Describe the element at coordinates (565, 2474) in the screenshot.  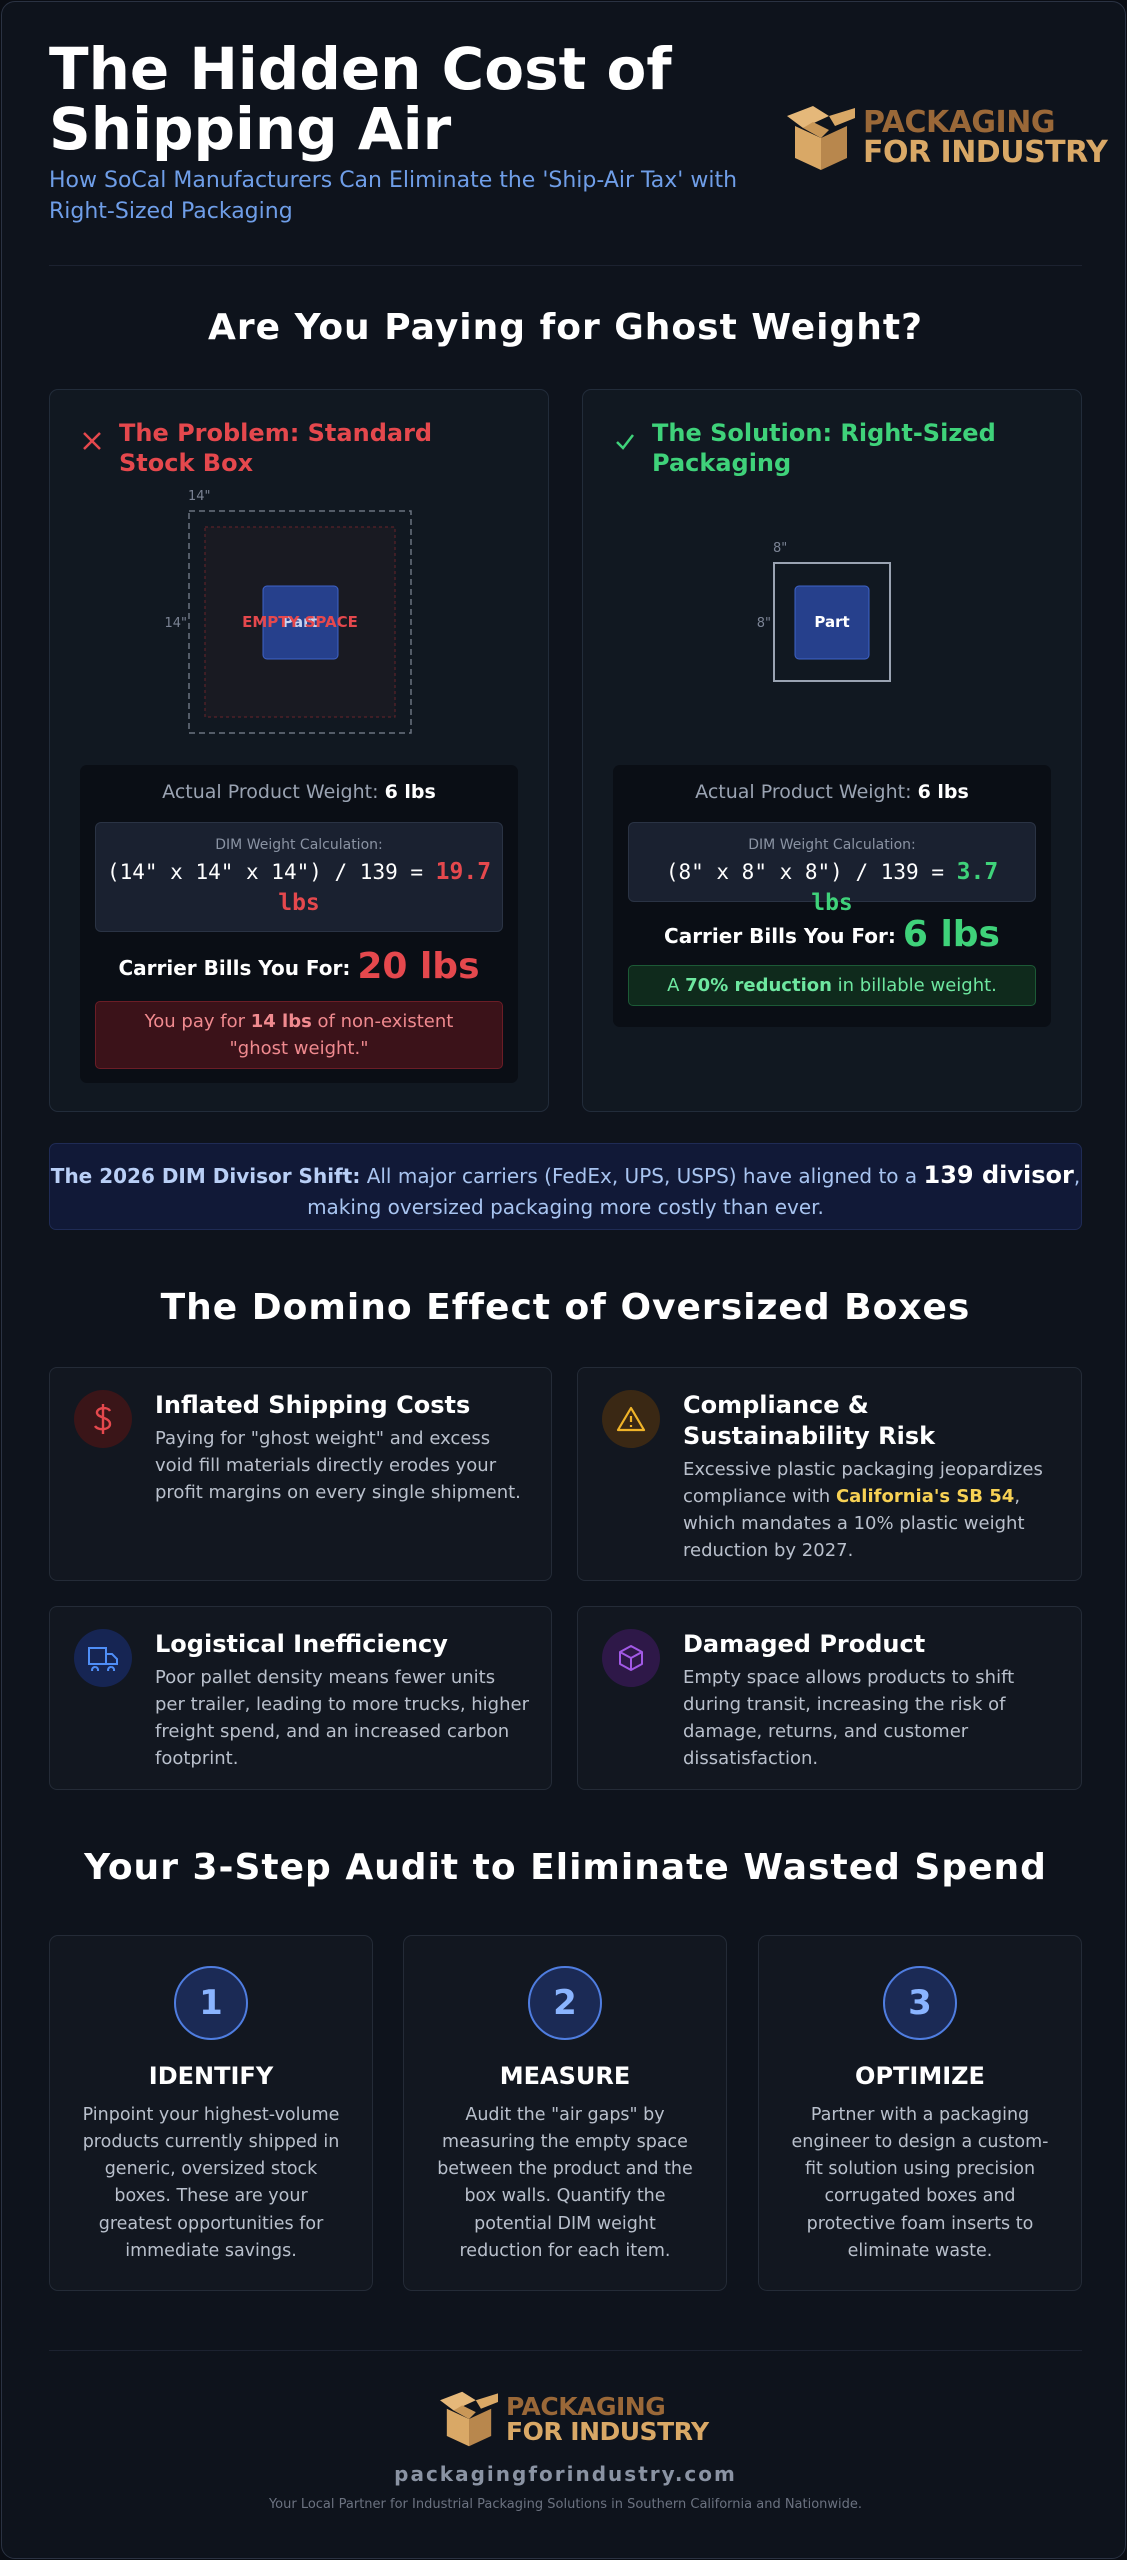
I see `website: packagingforindustry.com` at that location.